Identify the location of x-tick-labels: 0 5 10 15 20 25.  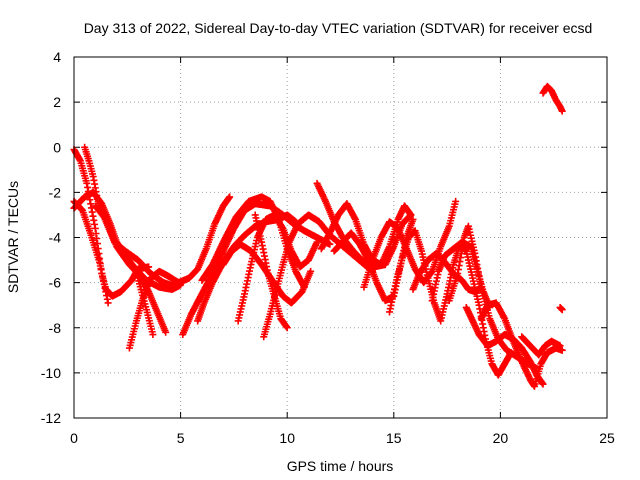
(342, 438).